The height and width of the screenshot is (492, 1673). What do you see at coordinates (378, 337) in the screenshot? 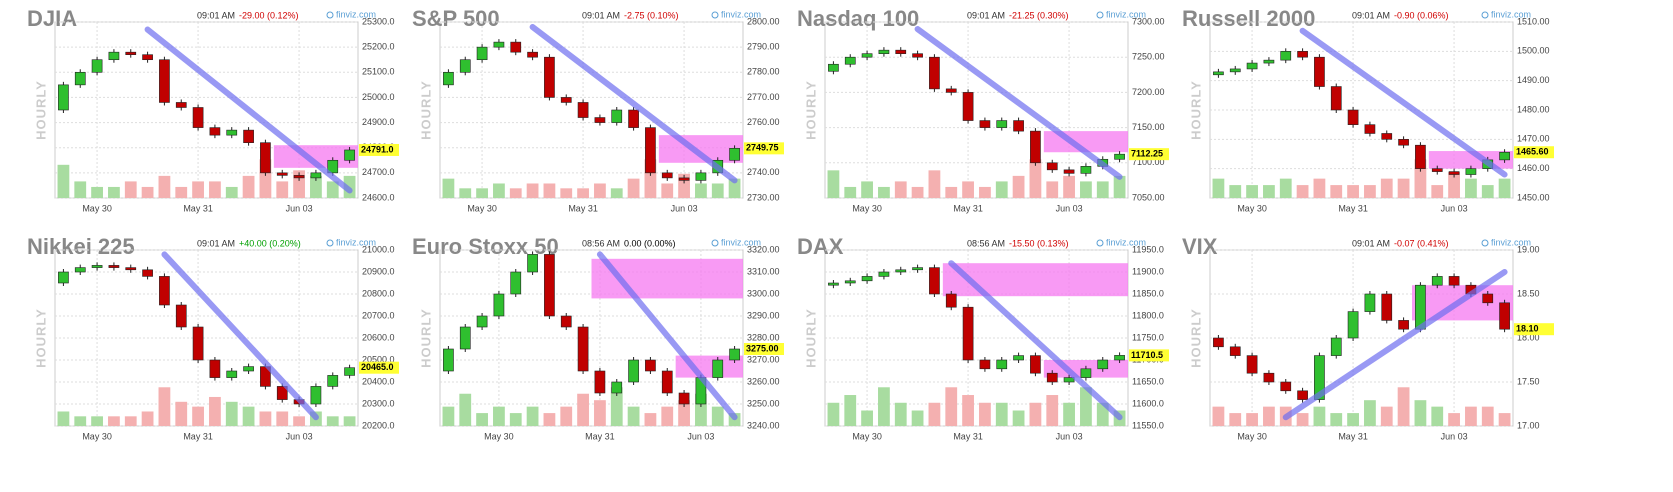
I see `y-tick-label: 20600.0` at bounding box center [378, 337].